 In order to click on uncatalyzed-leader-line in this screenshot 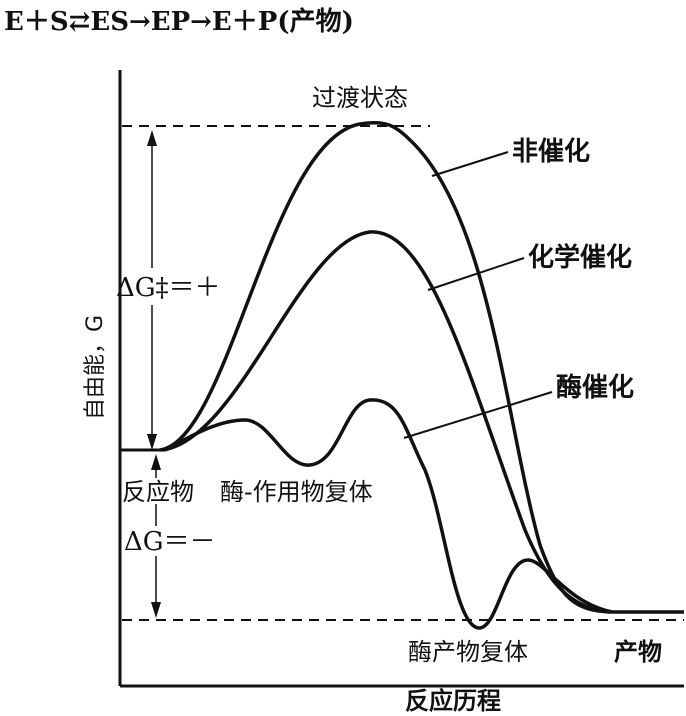, I will do `click(470, 164)`.